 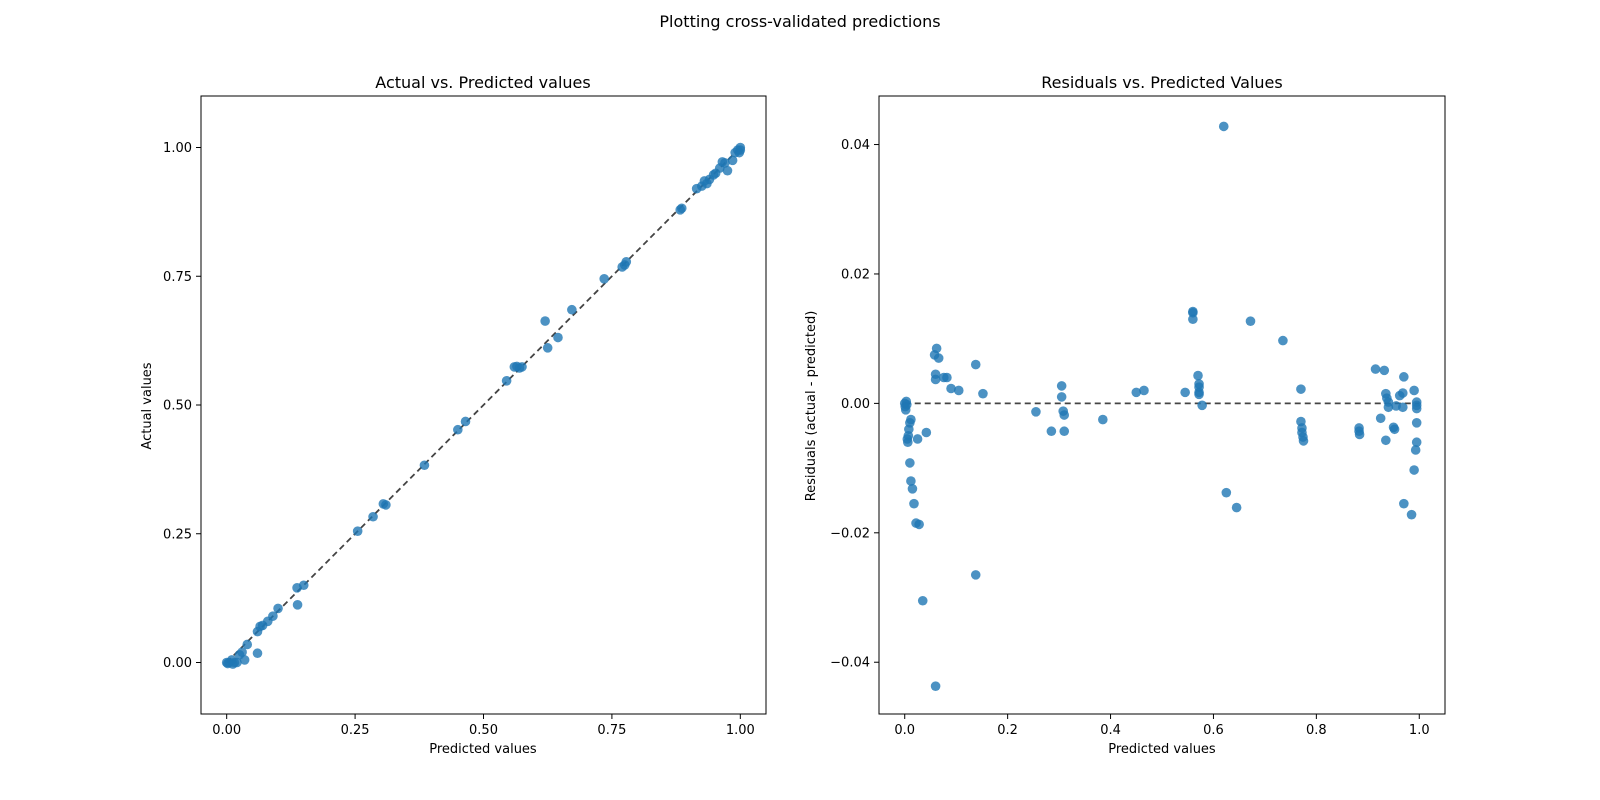 I want to click on x-tick-label: 1.0, so click(x=1419, y=730).